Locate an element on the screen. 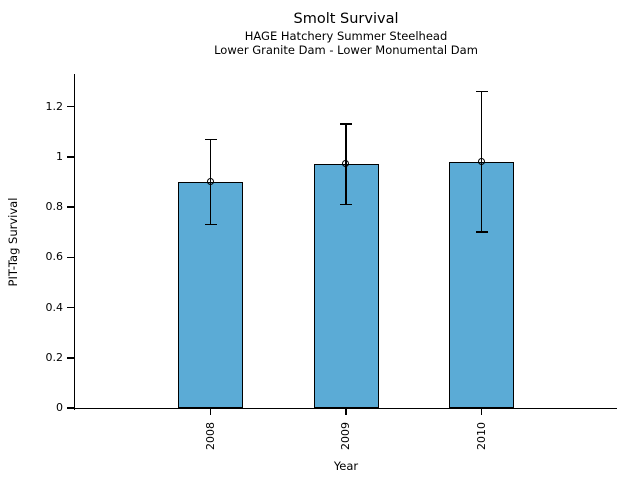 This screenshot has height=480, width=640. y-tick-0.6 is located at coordinates (70, 257).